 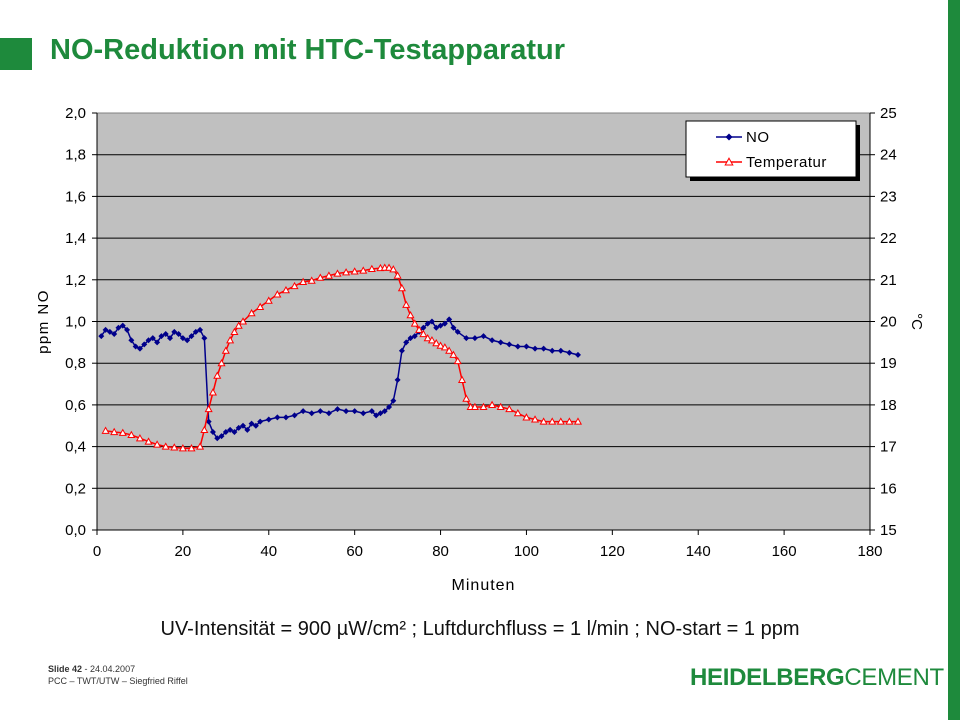 What do you see at coordinates (354, 551) in the screenshot?
I see `x-tick-label: 60` at bounding box center [354, 551].